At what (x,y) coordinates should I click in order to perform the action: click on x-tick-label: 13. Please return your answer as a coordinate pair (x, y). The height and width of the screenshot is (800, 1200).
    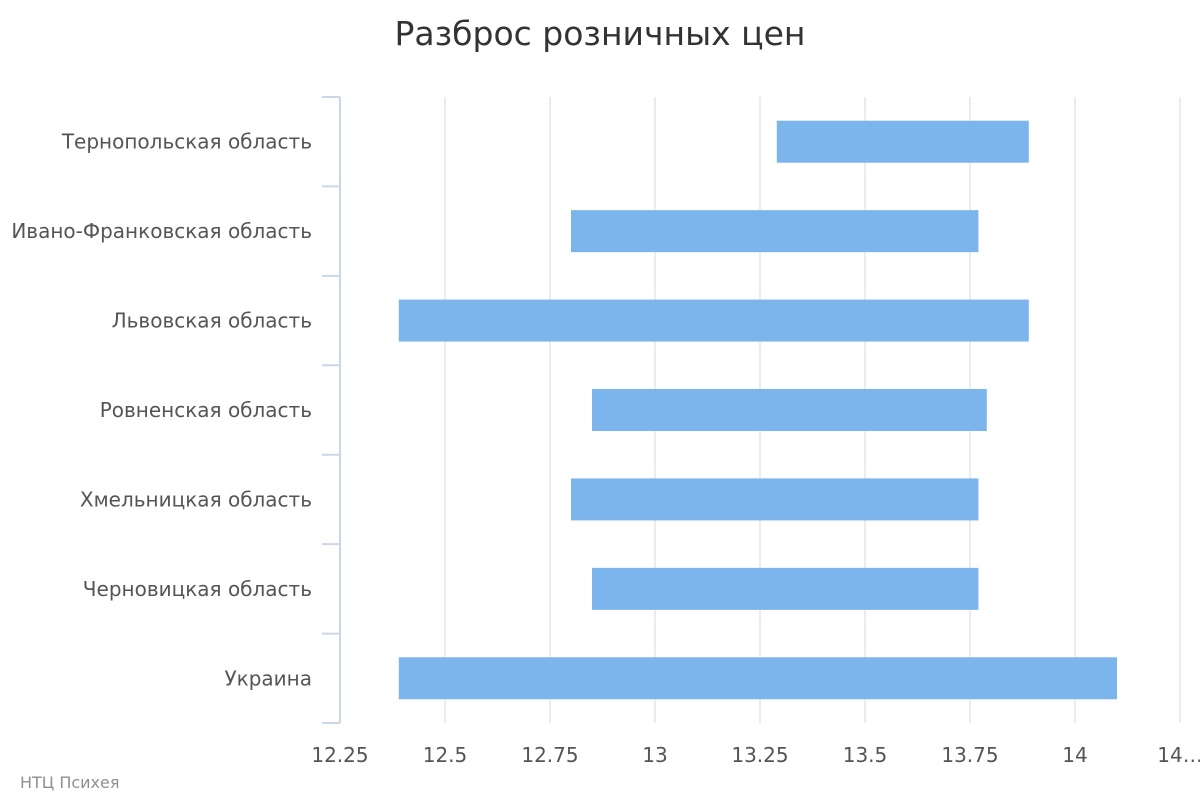
    Looking at the image, I should click on (654, 755).